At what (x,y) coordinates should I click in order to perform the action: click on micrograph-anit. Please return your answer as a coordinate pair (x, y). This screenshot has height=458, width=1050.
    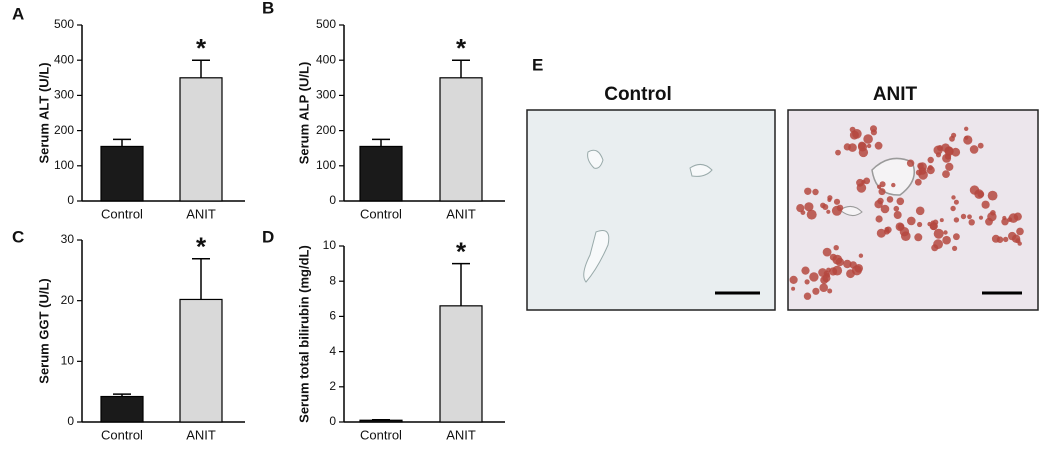
    Looking at the image, I should click on (913, 210).